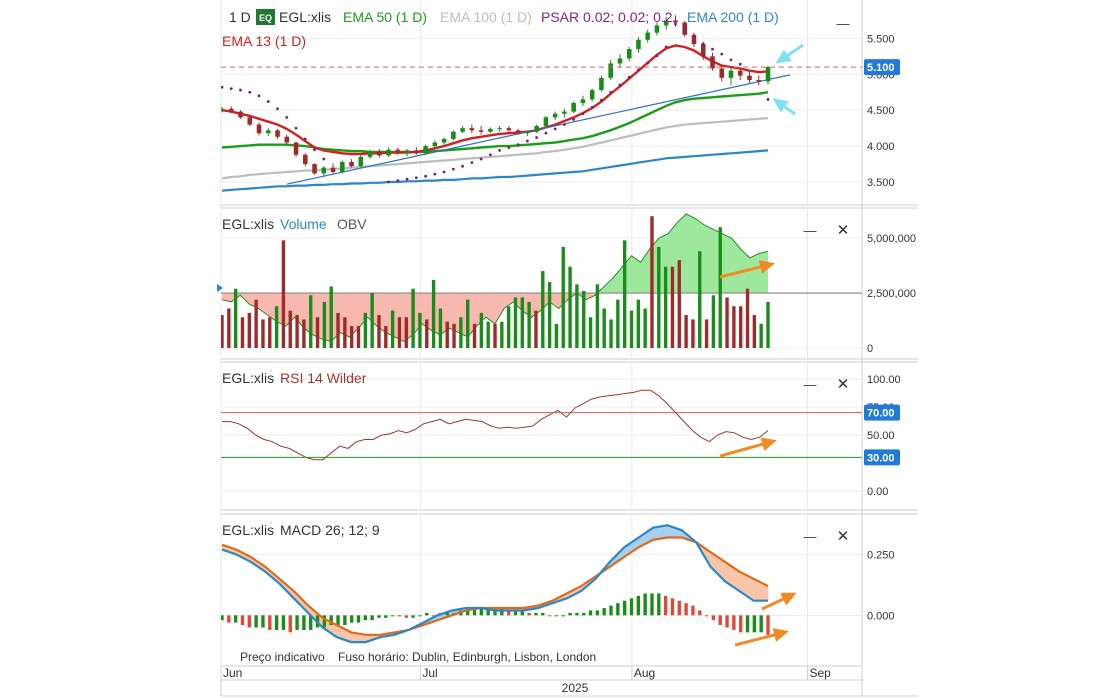 The image size is (1107, 698). I want to click on legend-rsi: RSI 14 Wilder, so click(323, 378).